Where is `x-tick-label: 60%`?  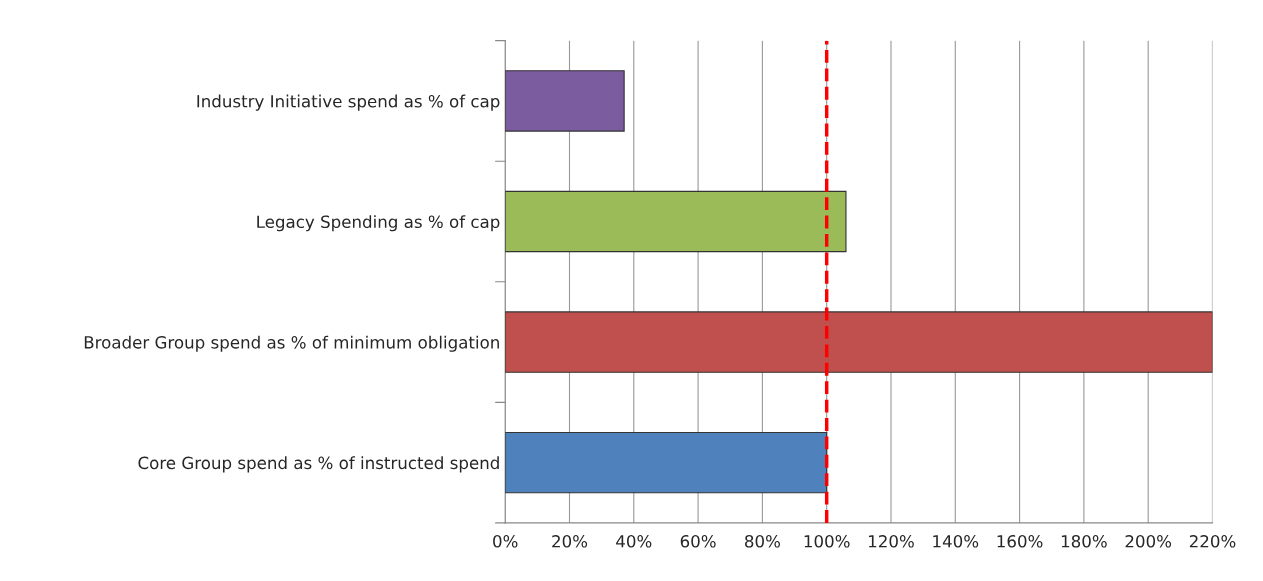 x-tick-label: 60% is located at coordinates (698, 541).